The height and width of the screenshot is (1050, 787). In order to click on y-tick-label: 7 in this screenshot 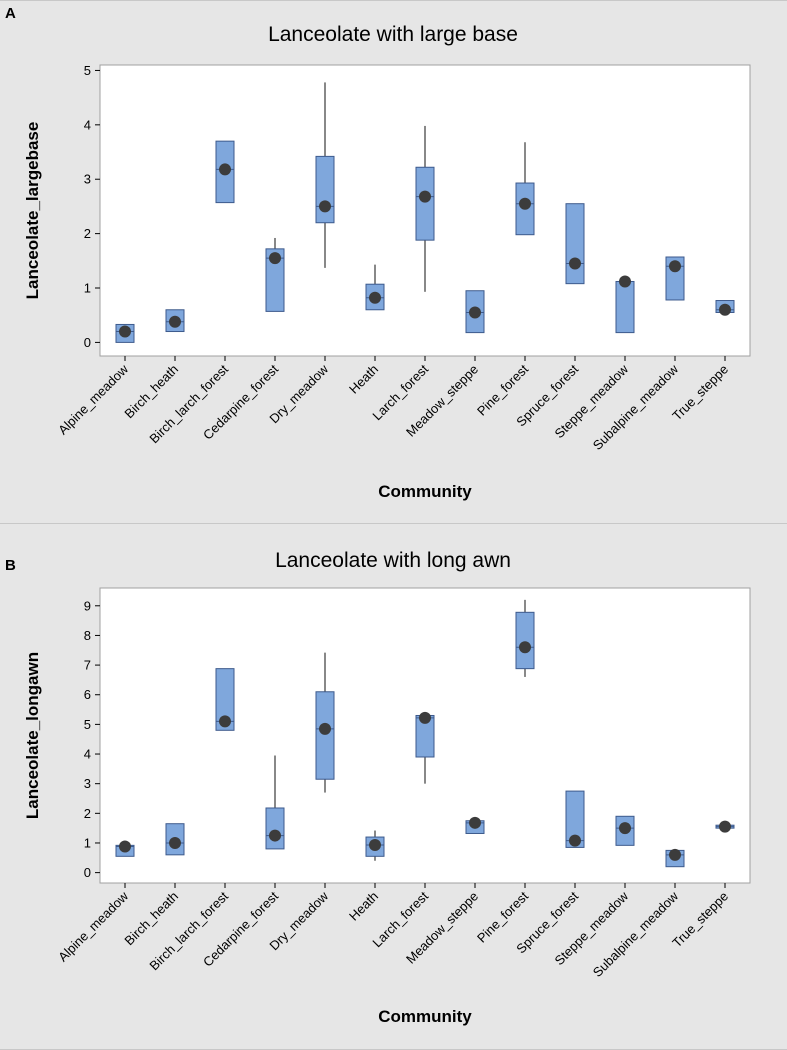, I will do `click(87, 665)`.